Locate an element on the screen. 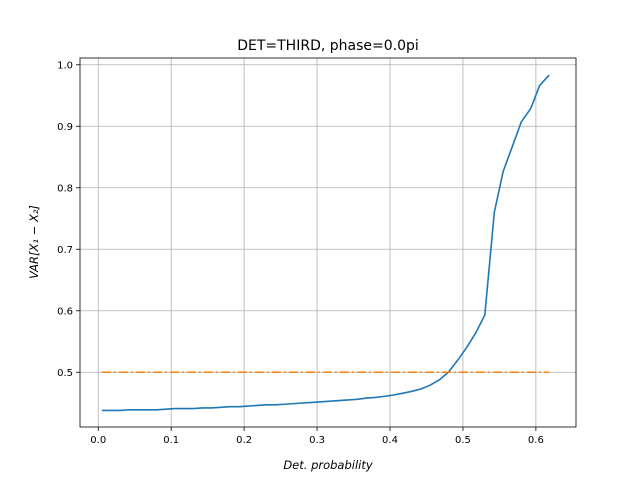  x-tick-label: 0.6 is located at coordinates (536, 440).